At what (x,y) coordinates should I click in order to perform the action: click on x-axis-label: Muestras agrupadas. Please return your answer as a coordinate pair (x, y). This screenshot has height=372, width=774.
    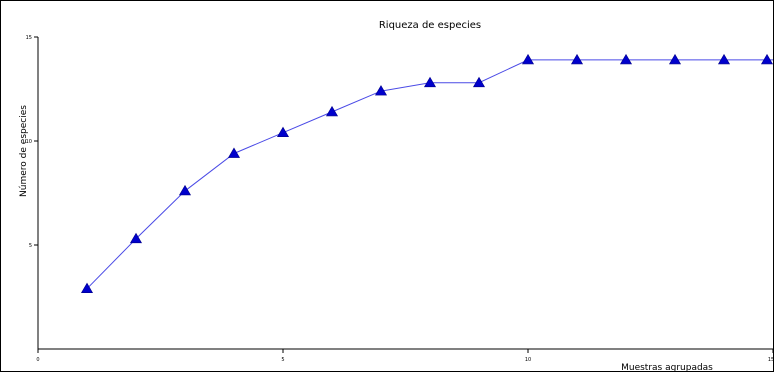
    Looking at the image, I should click on (667, 367).